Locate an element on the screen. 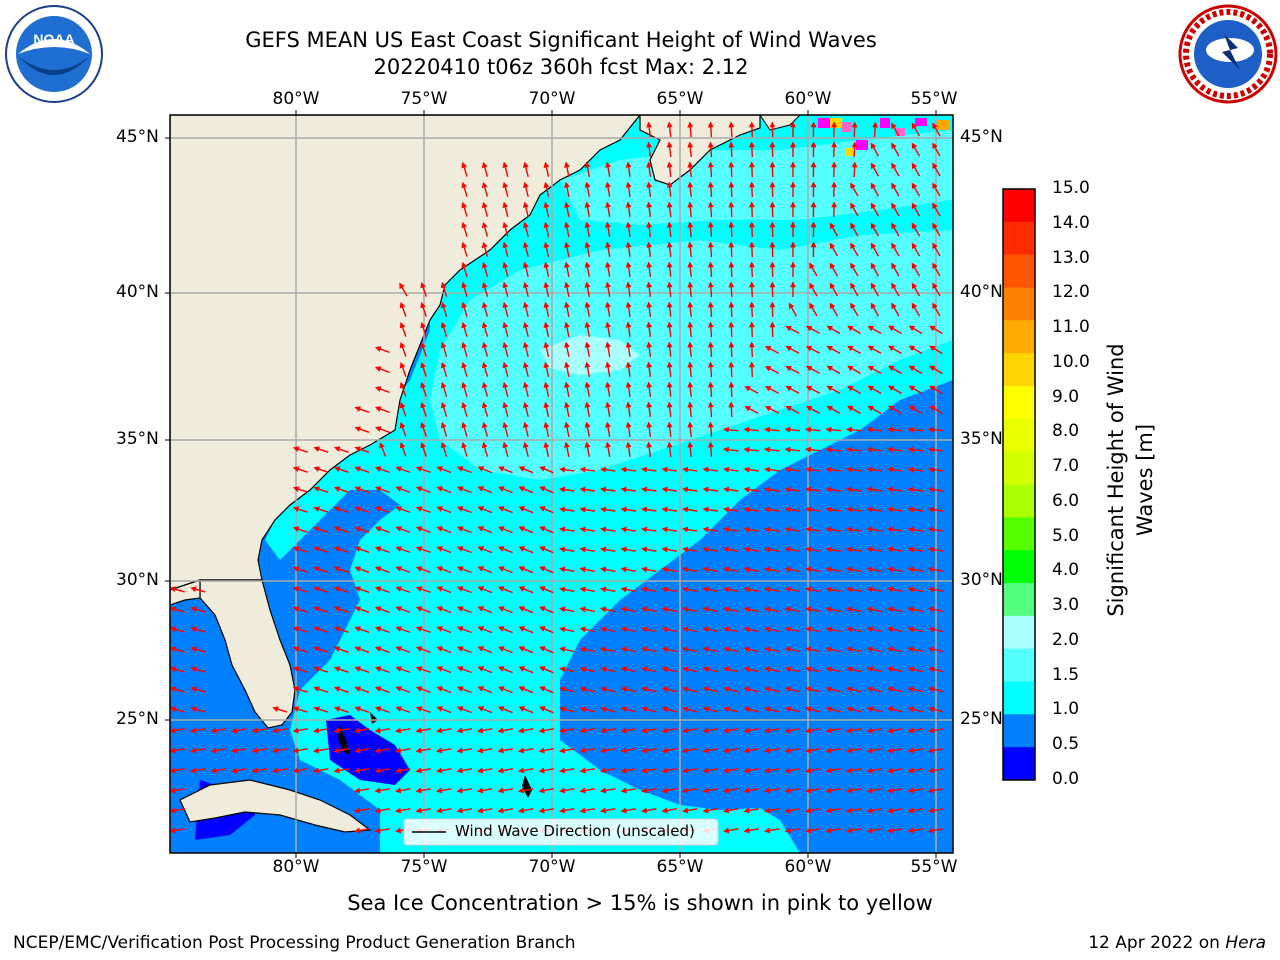 This screenshot has width=1280, height=960. lat-label-right-45n: 45°N is located at coordinates (981, 137).